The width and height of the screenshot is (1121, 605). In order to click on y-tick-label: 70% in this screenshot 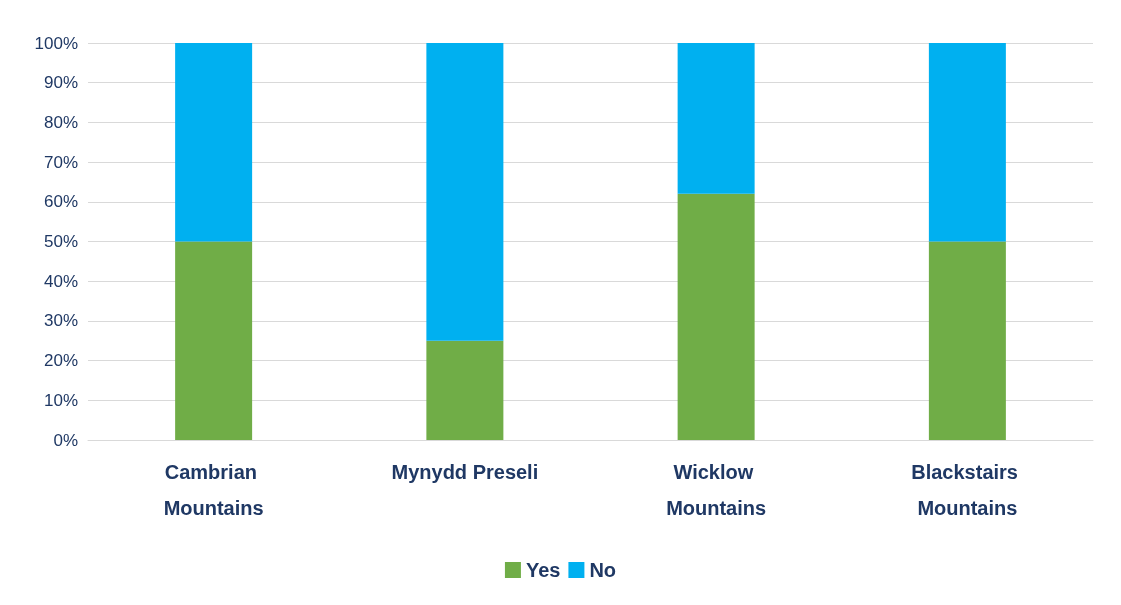, I will do `click(60, 162)`.